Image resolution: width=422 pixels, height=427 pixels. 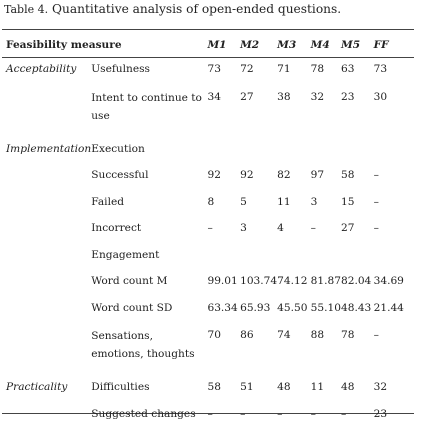 What do you see at coordinates (26, 9) in the screenshot?
I see `table-caption-label: Table 4.` at bounding box center [26, 9].